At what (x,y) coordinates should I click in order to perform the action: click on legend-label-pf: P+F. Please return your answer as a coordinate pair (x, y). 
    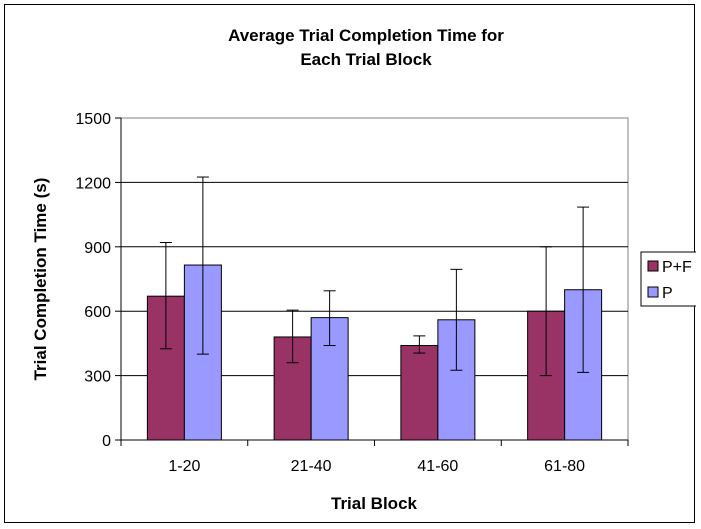
    Looking at the image, I should click on (677, 267).